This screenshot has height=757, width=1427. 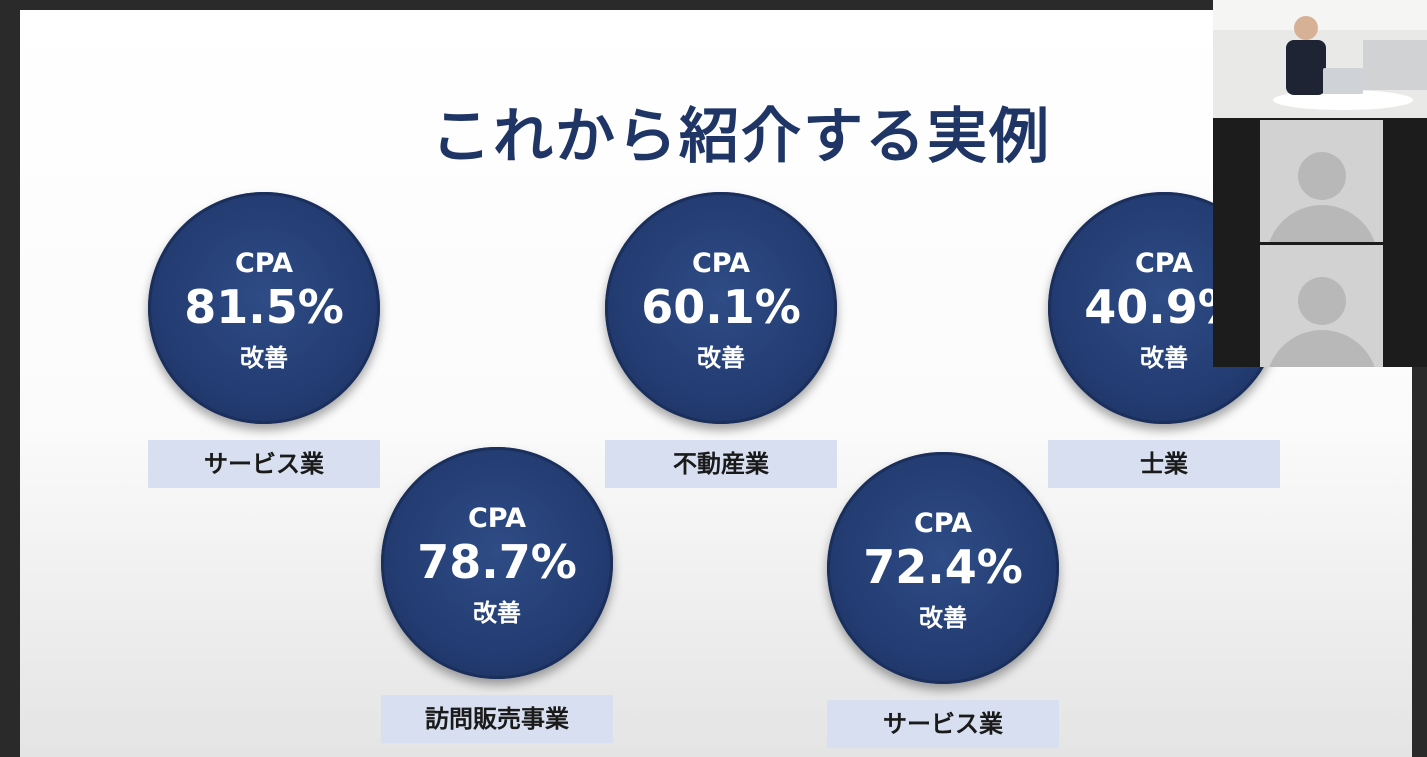 I want to click on video-panel, so click(x=1320, y=183).